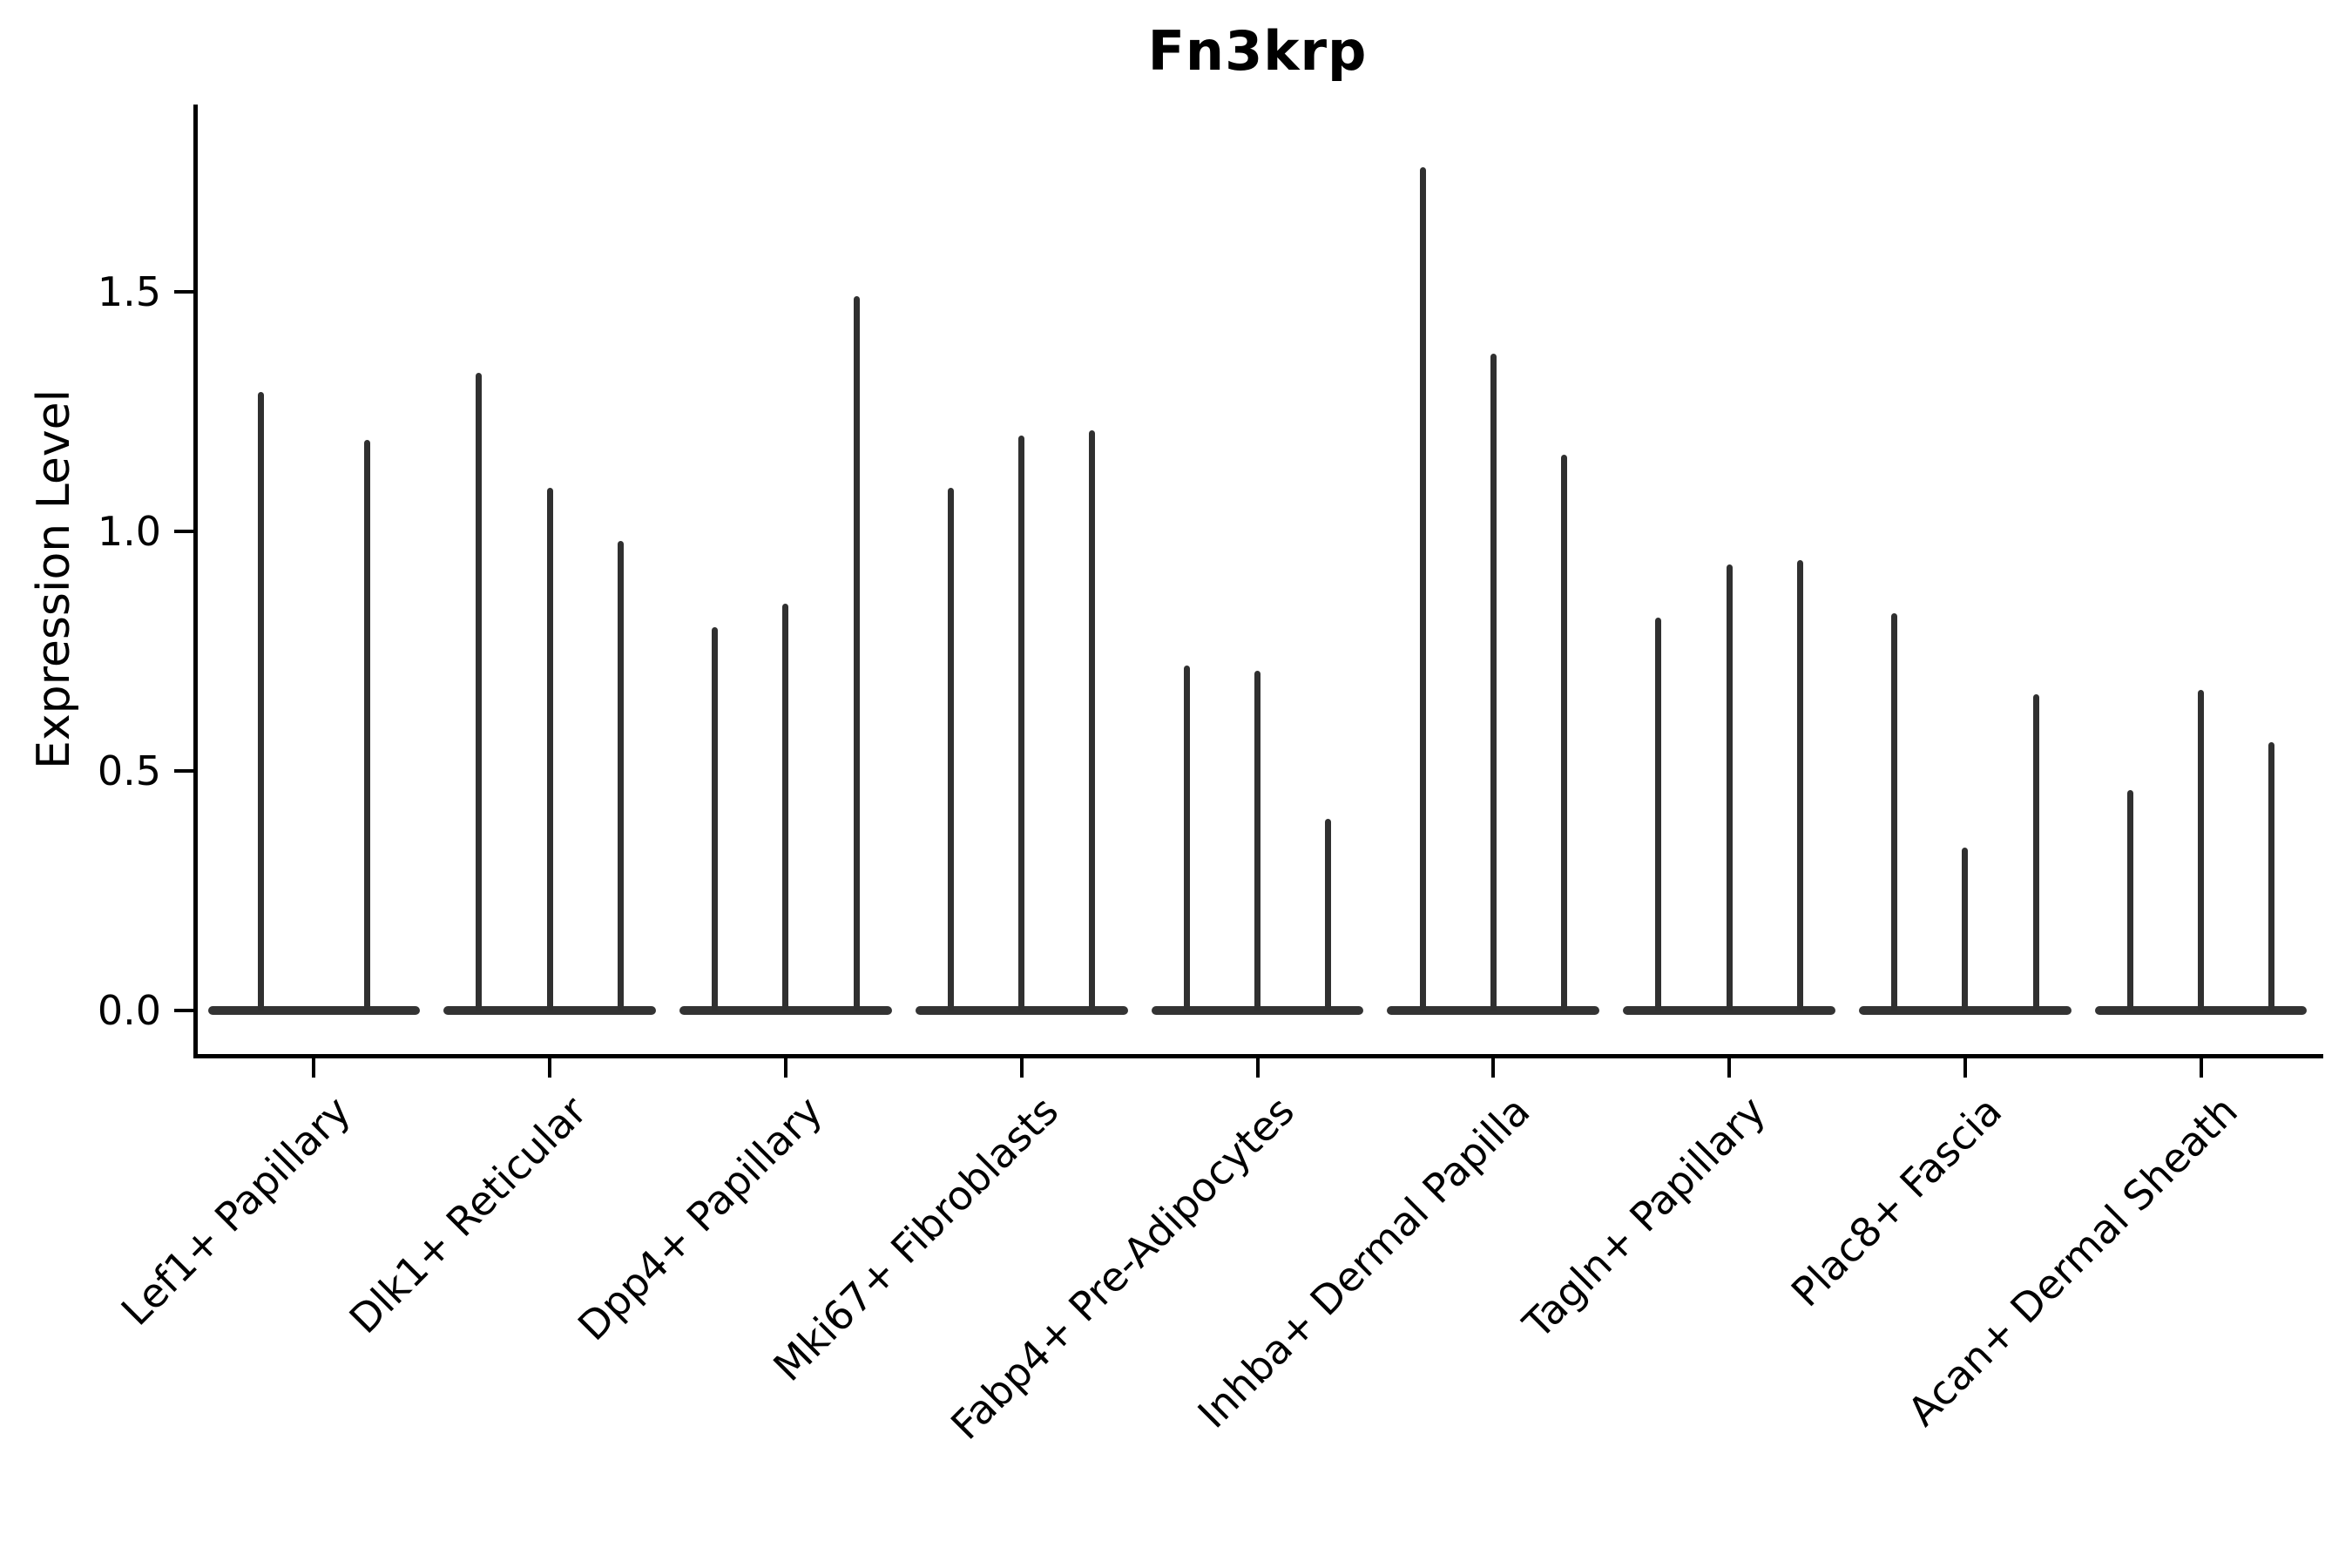 This screenshot has height=1568, width=2352. Describe the element at coordinates (1896, 1201) in the screenshot. I see `x-tick-label: Plac8+ Fascia` at that location.